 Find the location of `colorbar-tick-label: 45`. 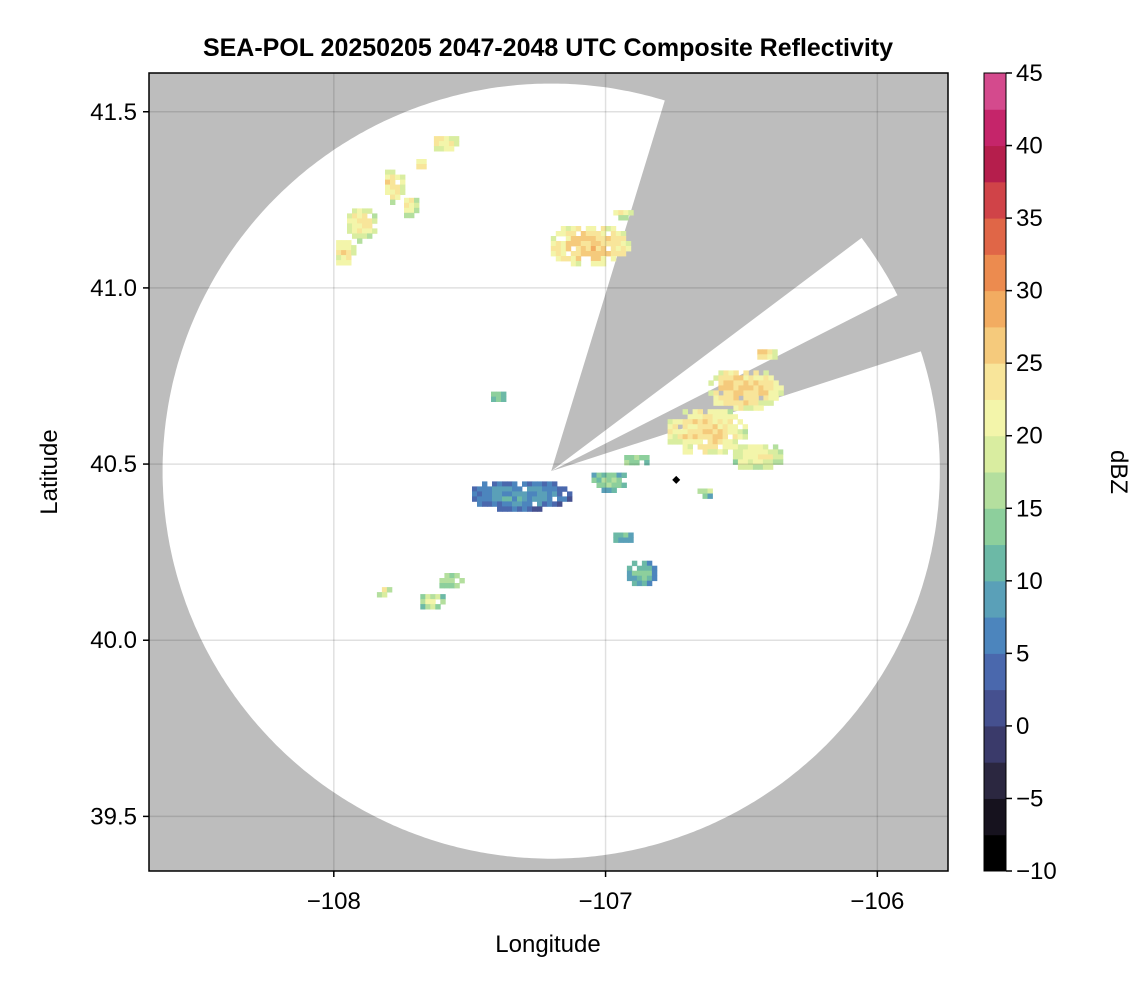

colorbar-tick-label: 45 is located at coordinates (1029, 73).